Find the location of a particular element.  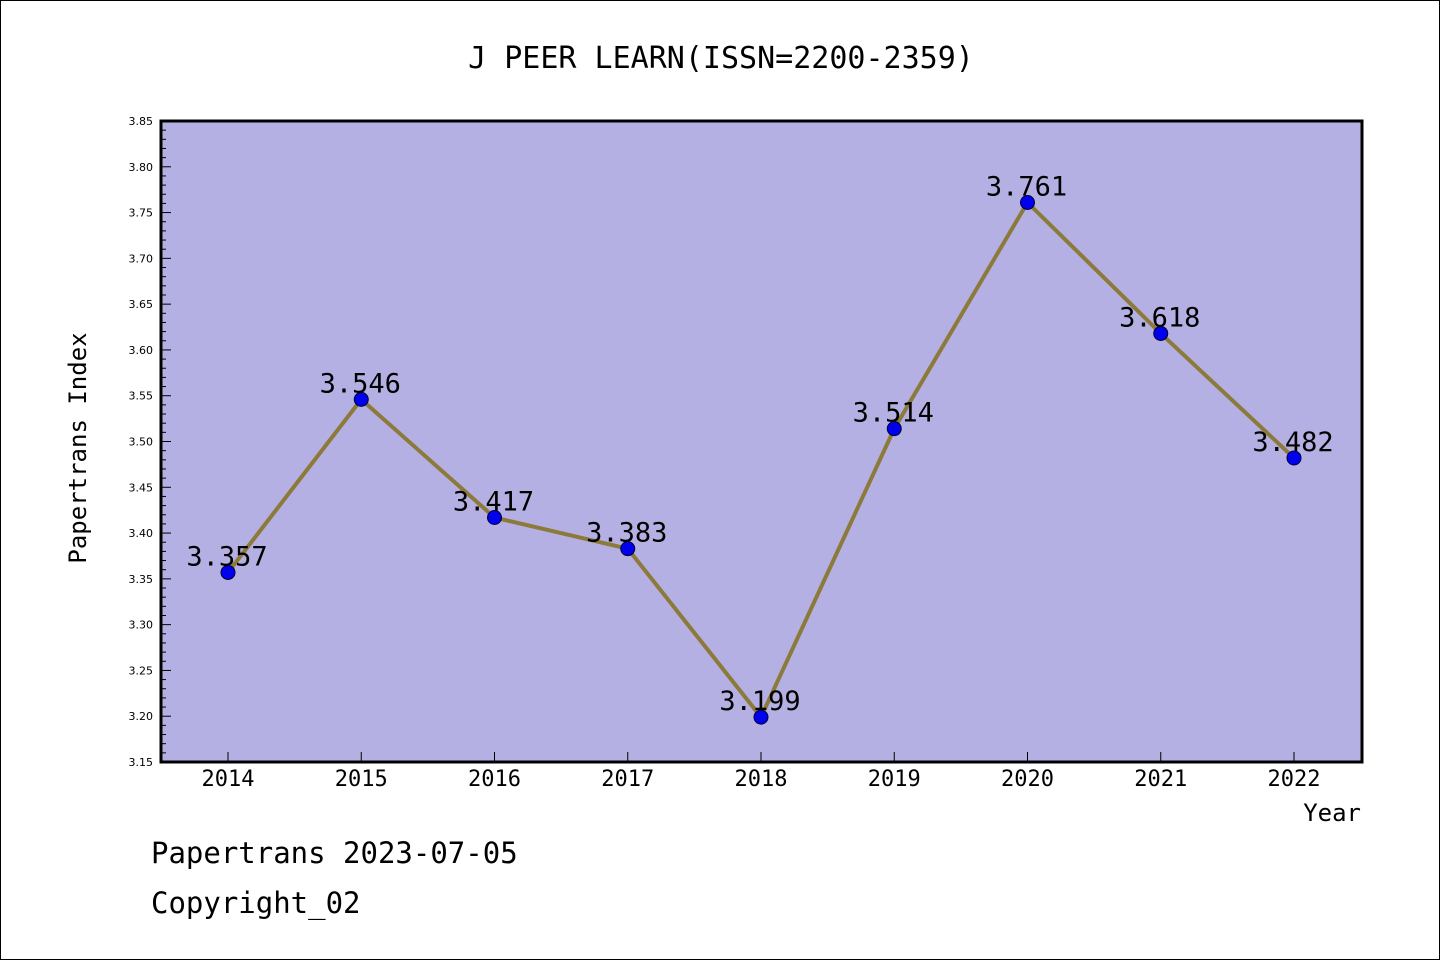

y-tick-label: 3.25 is located at coordinates (141, 670).